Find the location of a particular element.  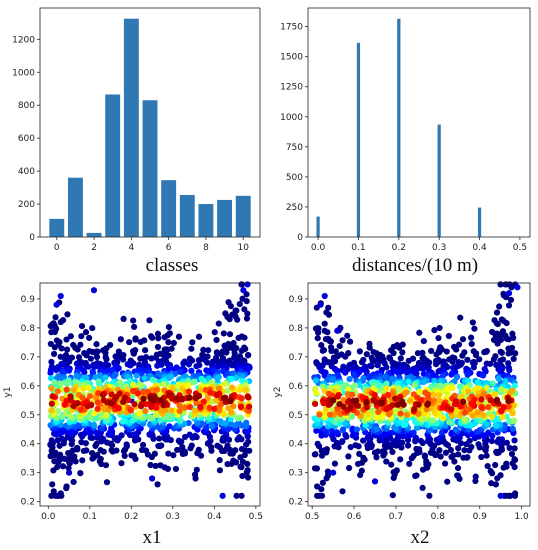

y-tick-label: 0.5 is located at coordinates (28, 416).